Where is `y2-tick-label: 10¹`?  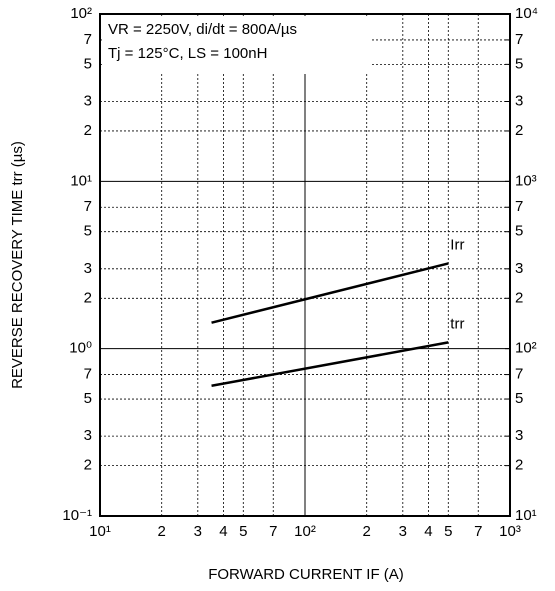
y2-tick-label: 10¹ is located at coordinates (526, 515).